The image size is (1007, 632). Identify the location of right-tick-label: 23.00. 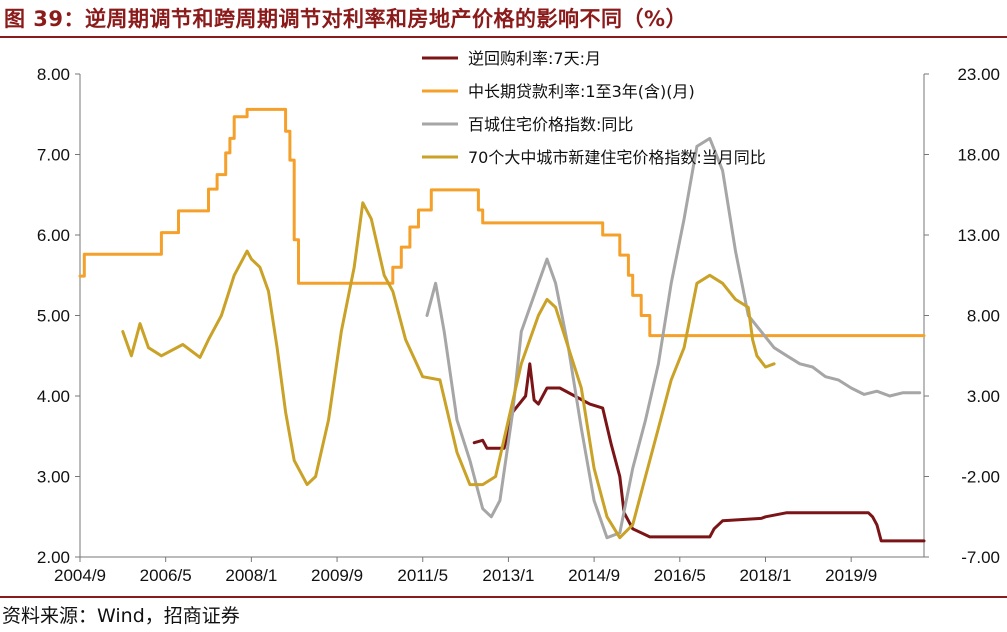
(978, 74).